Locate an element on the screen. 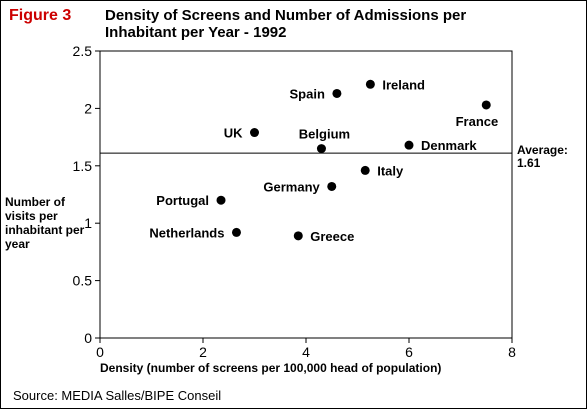 The width and height of the screenshot is (587, 409). x-tick-label: 2 is located at coordinates (203, 352).